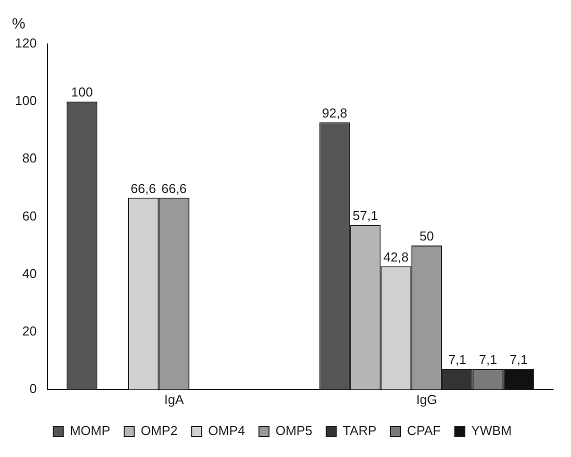 This screenshot has height=457, width=571. Describe the element at coordinates (29, 216) in the screenshot. I see `y-tick-label: 60` at that location.